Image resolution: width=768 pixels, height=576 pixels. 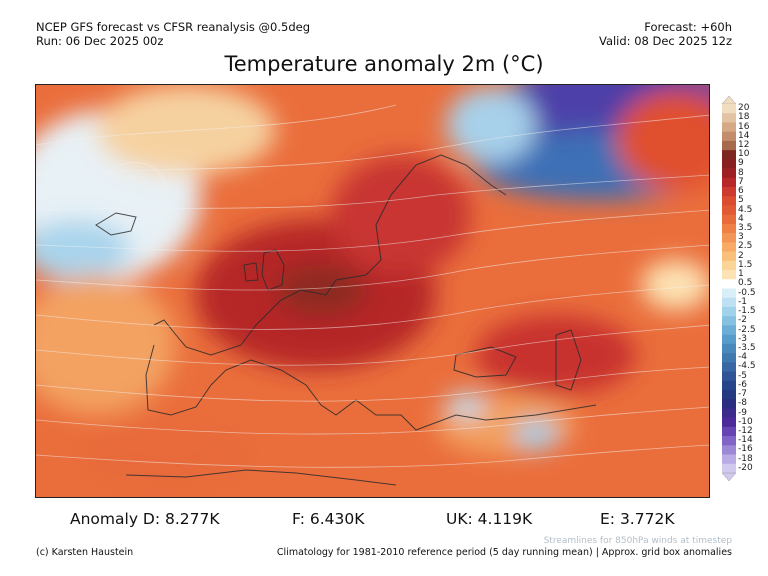 I want to click on stat-f: F: 6.430K, so click(x=328, y=519).